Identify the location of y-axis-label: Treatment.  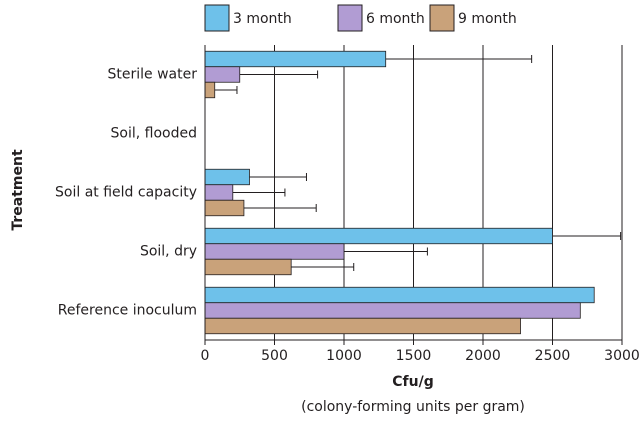
(18, 190).